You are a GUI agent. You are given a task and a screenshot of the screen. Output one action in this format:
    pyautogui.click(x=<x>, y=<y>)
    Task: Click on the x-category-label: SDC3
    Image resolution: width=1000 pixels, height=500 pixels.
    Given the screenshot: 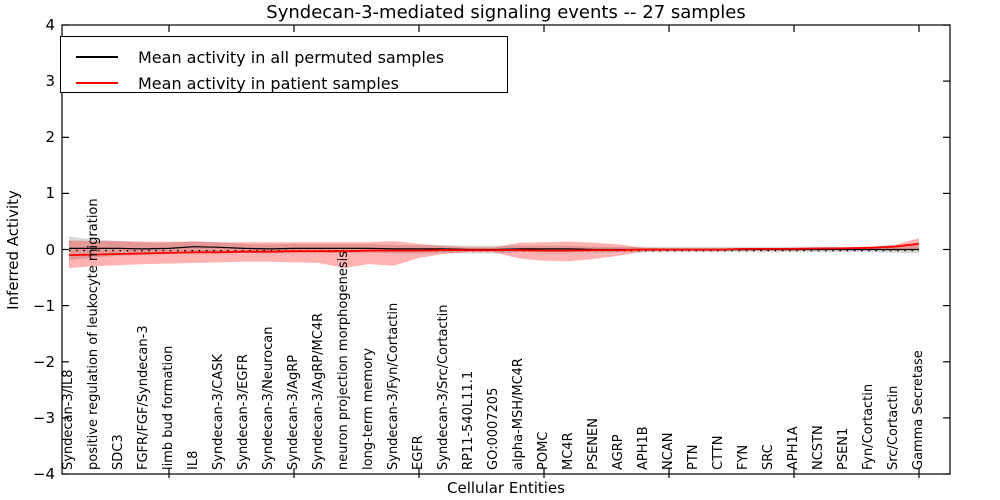 What is the action you would take?
    pyautogui.click(x=118, y=452)
    